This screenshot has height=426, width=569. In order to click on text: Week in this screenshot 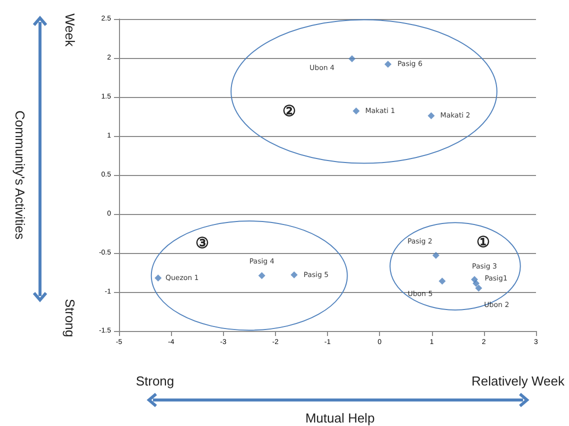, I will do `click(70, 30)`.